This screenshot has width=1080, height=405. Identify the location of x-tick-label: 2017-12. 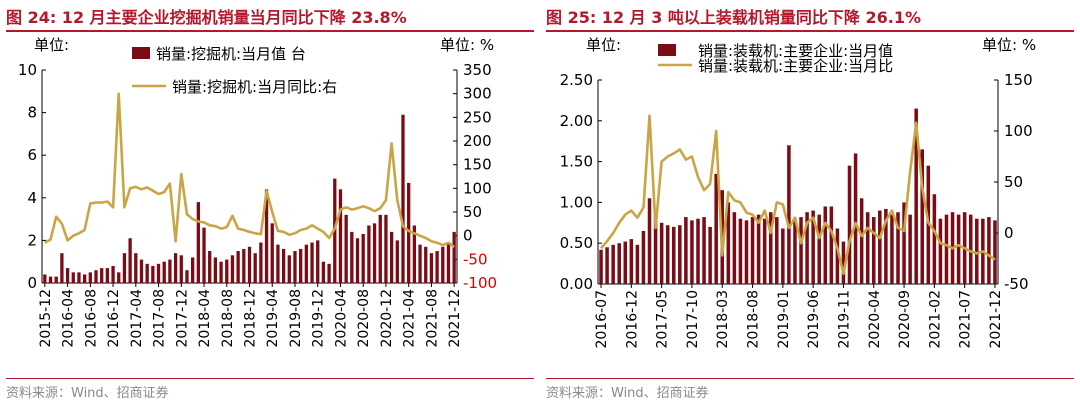
(182, 318).